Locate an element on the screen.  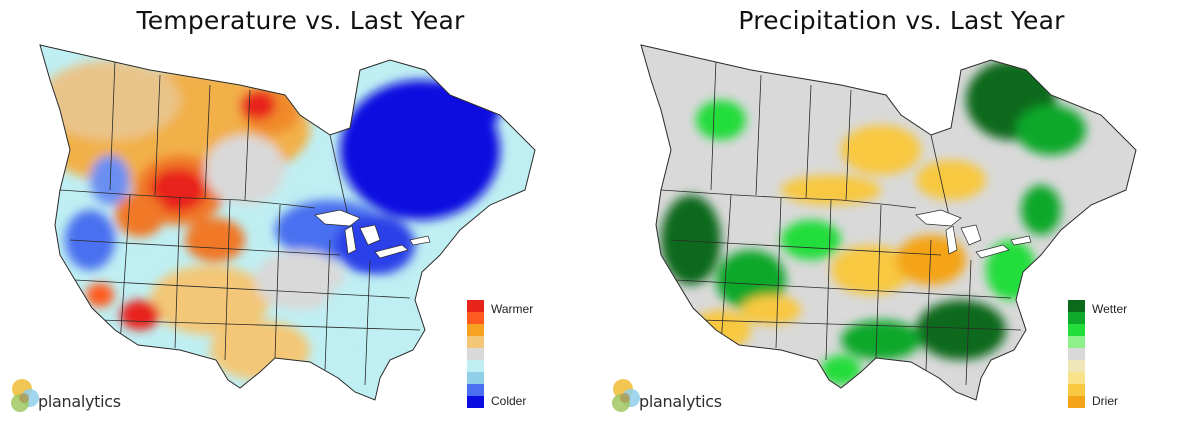
precipitation-legend: Wetter Drier is located at coordinates (1108, 356).